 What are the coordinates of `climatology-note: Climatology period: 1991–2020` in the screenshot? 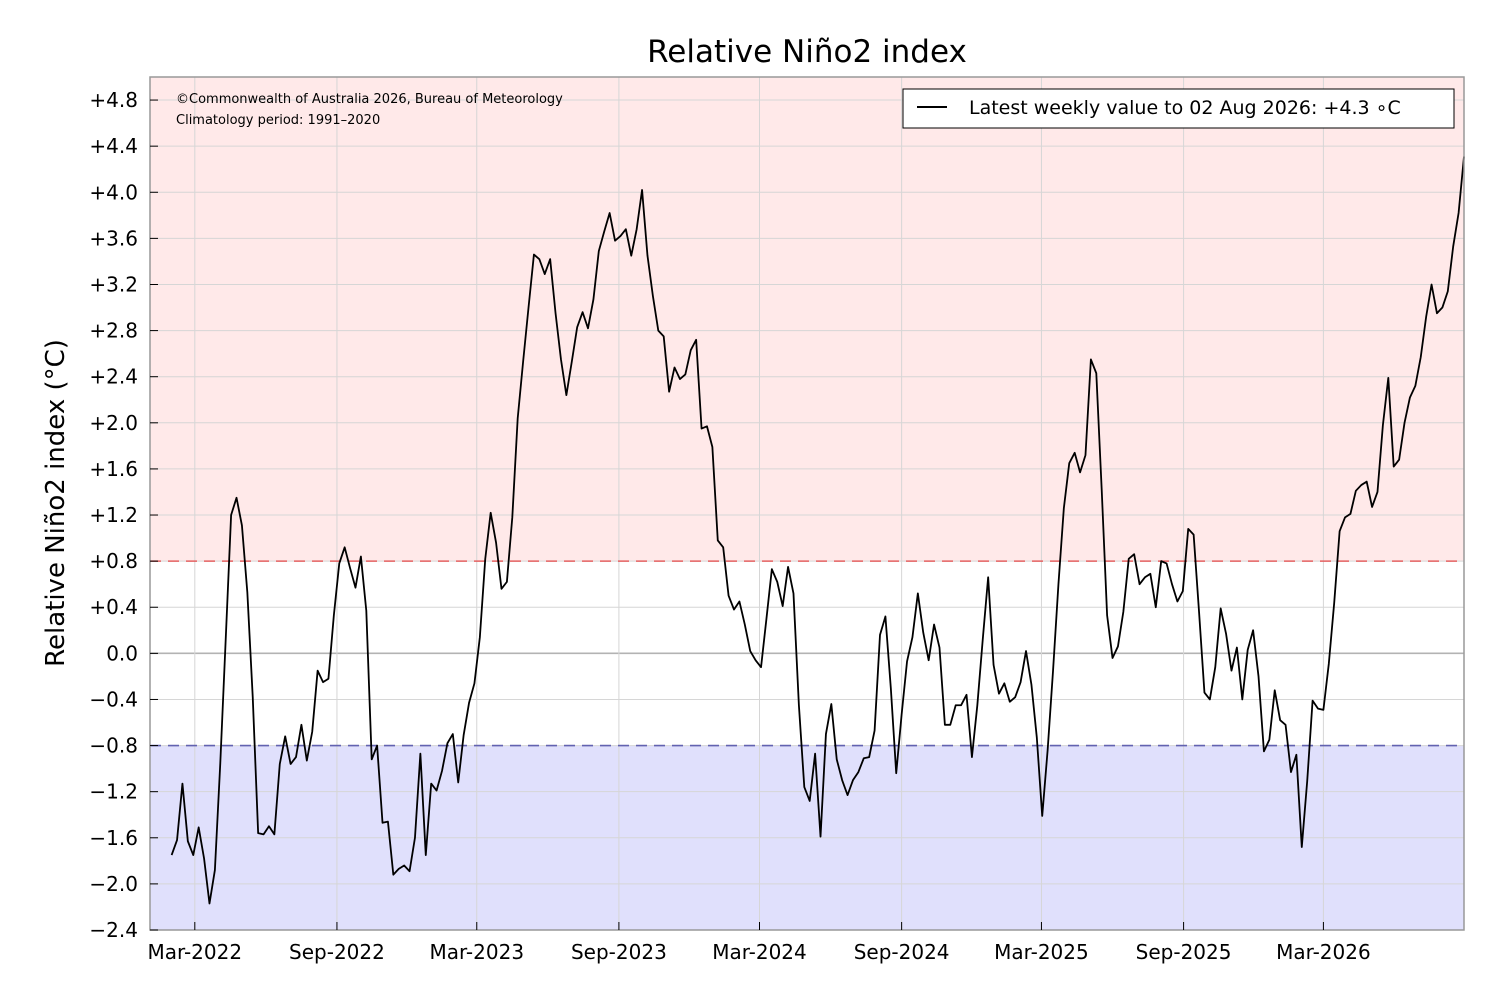 It's located at (278, 120).